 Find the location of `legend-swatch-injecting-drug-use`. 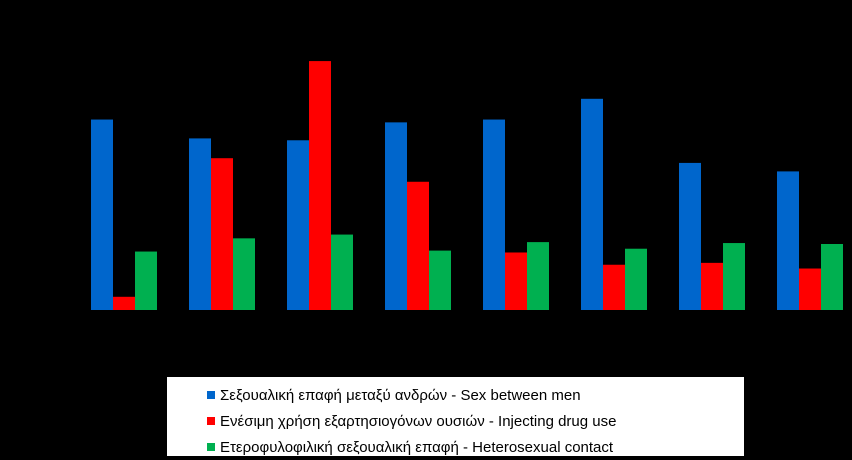

legend-swatch-injecting-drug-use is located at coordinates (211, 421).